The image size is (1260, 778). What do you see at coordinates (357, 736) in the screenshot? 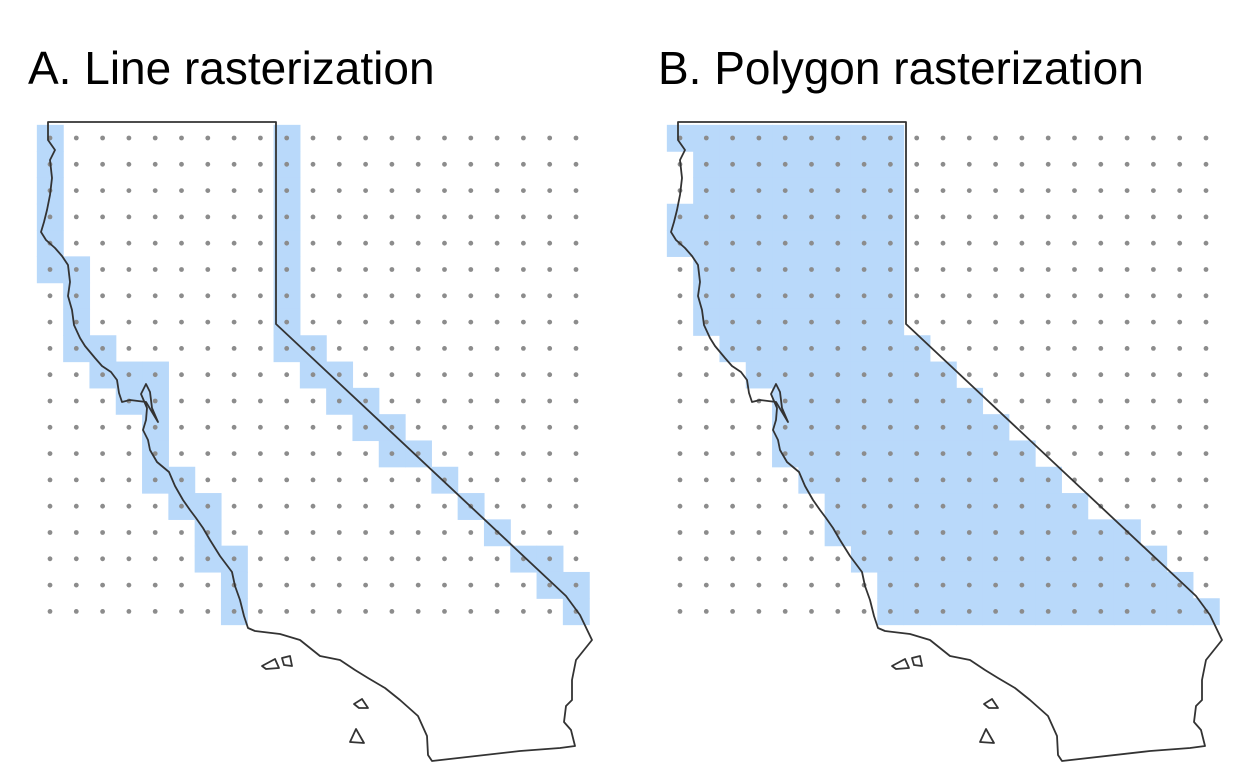
I see `island-outline` at bounding box center [357, 736].